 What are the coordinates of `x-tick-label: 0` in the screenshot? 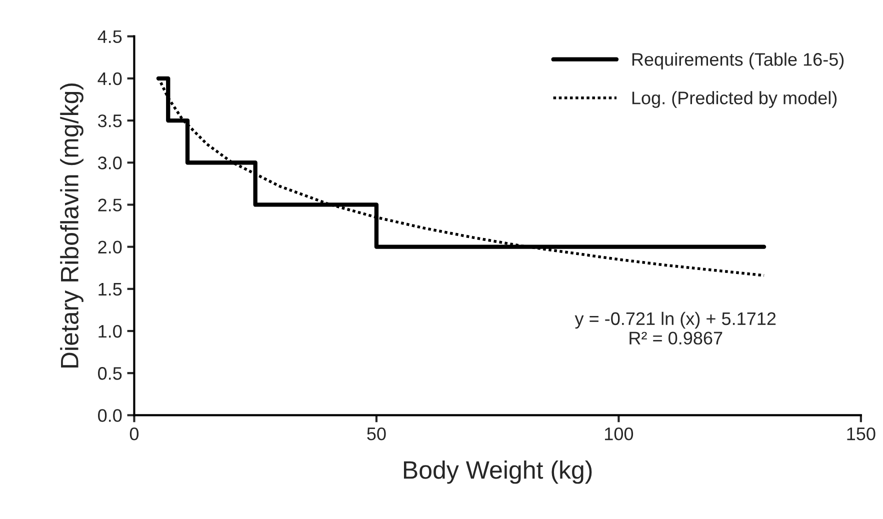 It's located at (134, 433).